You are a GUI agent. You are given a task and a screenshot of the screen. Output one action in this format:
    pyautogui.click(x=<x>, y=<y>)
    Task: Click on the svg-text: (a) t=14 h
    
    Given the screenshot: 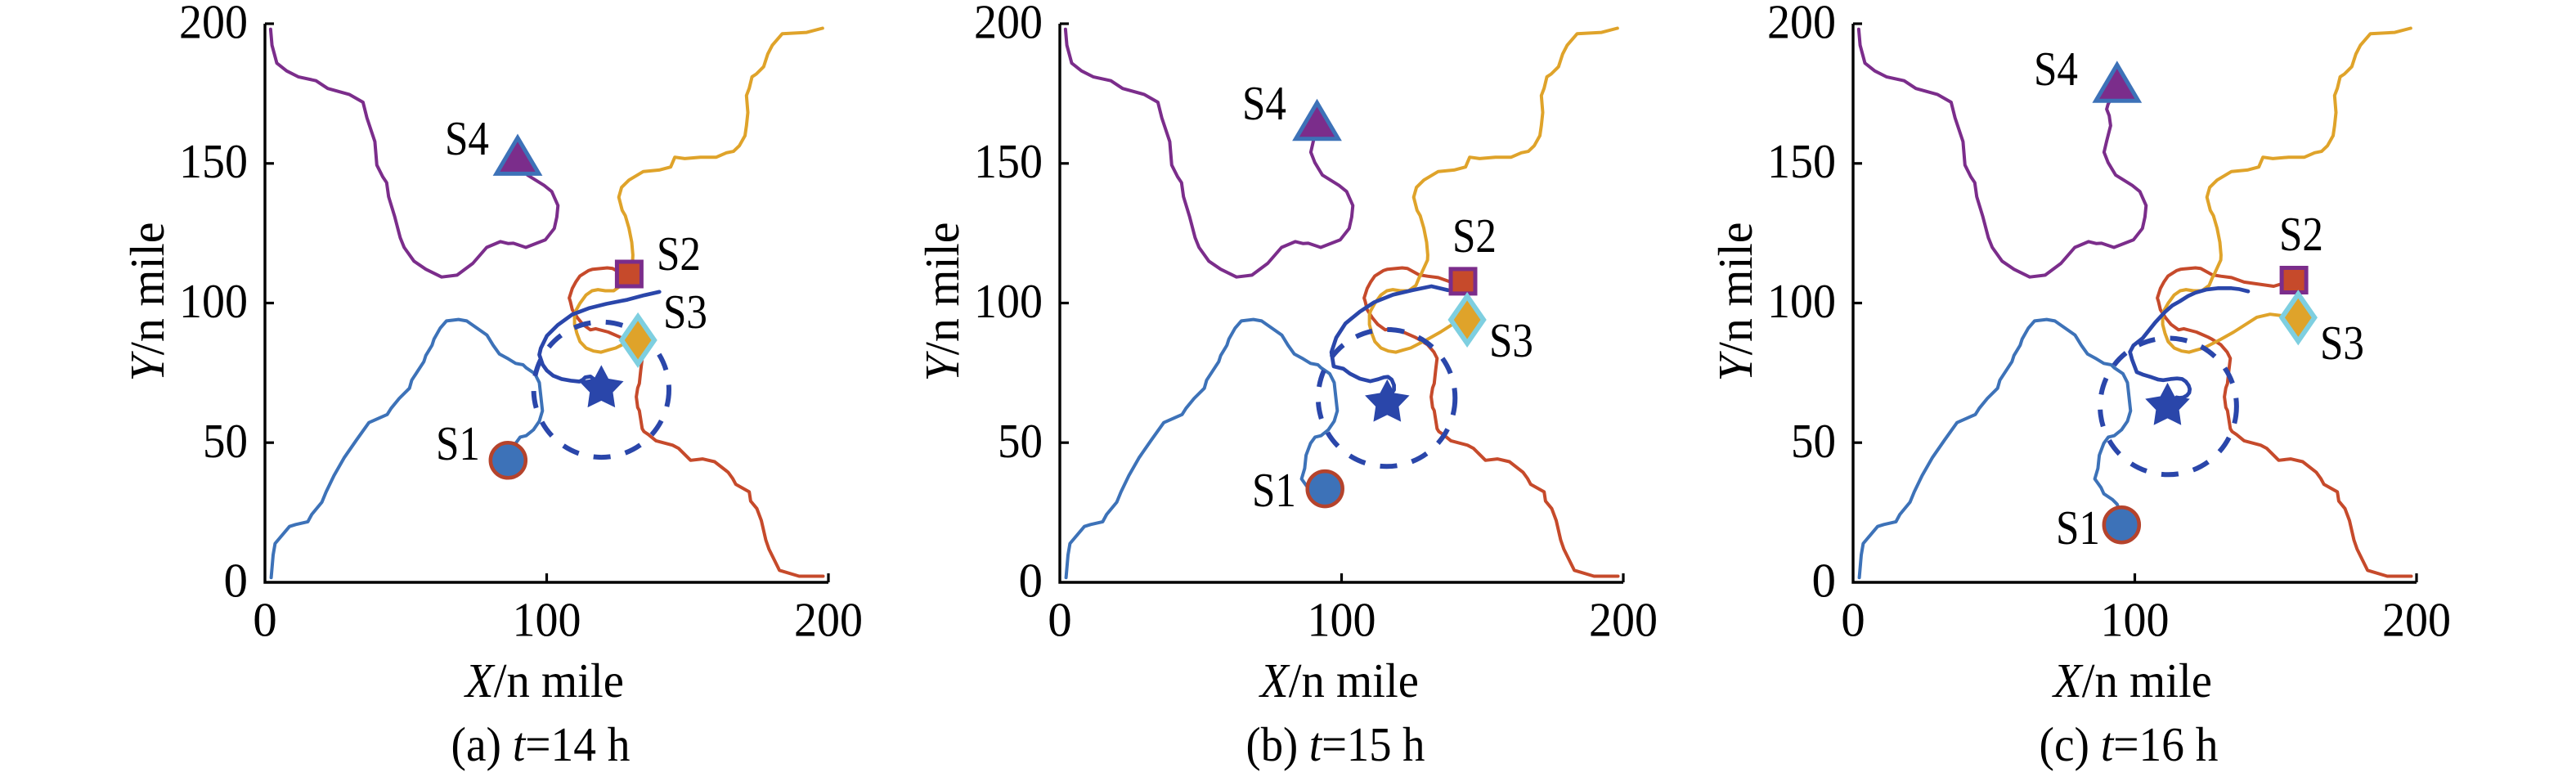 What is the action you would take?
    pyautogui.click(x=541, y=744)
    